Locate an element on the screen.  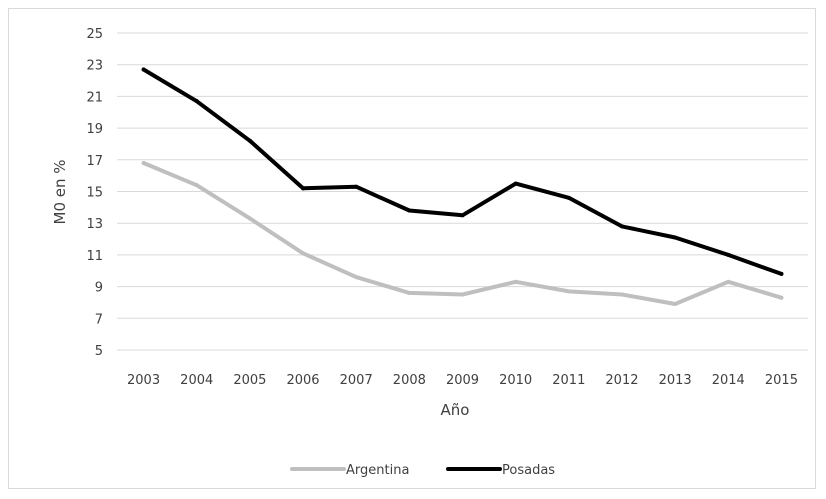
y-tick-label: 15 is located at coordinates (94, 193).